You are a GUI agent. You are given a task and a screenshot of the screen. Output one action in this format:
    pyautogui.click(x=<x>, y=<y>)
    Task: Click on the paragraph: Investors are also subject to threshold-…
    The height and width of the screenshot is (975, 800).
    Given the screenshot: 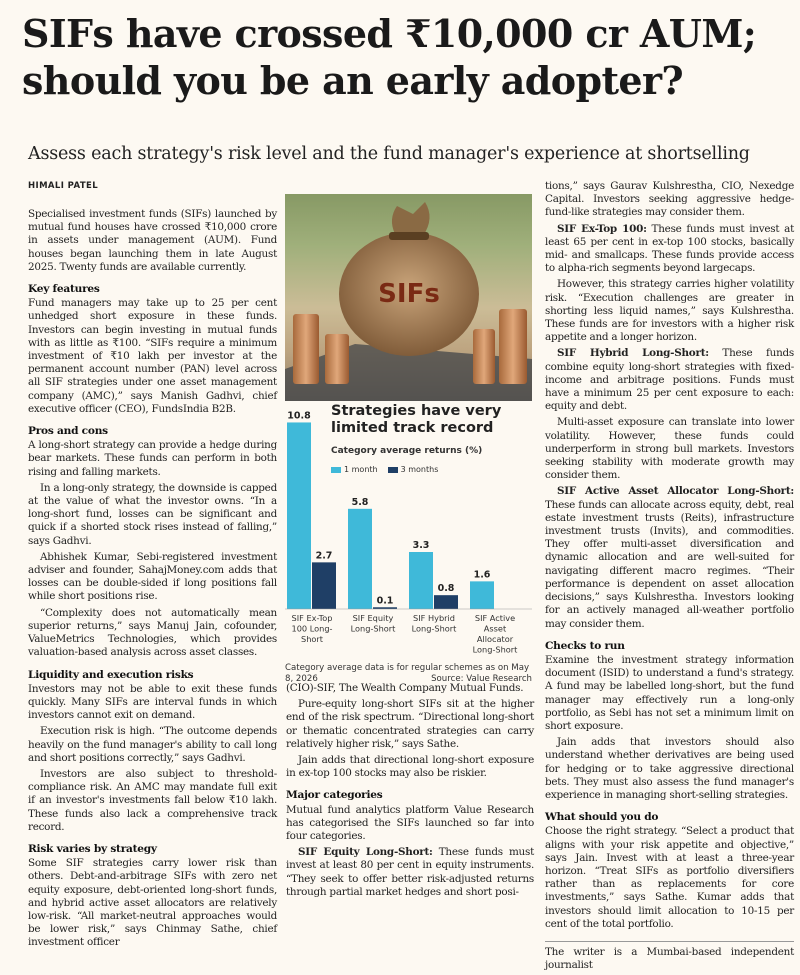 What is the action you would take?
    pyautogui.click(x=152, y=800)
    